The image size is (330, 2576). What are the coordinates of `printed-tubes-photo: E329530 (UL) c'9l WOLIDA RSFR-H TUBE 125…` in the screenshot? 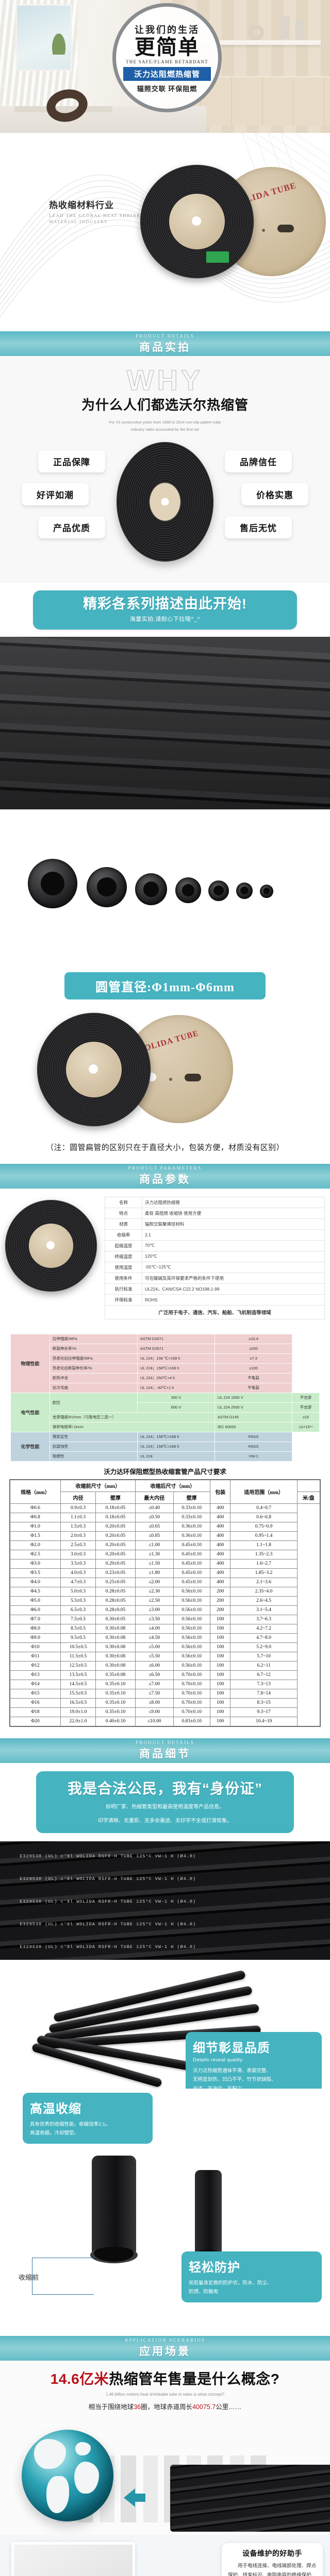 It's located at (165, 1900).